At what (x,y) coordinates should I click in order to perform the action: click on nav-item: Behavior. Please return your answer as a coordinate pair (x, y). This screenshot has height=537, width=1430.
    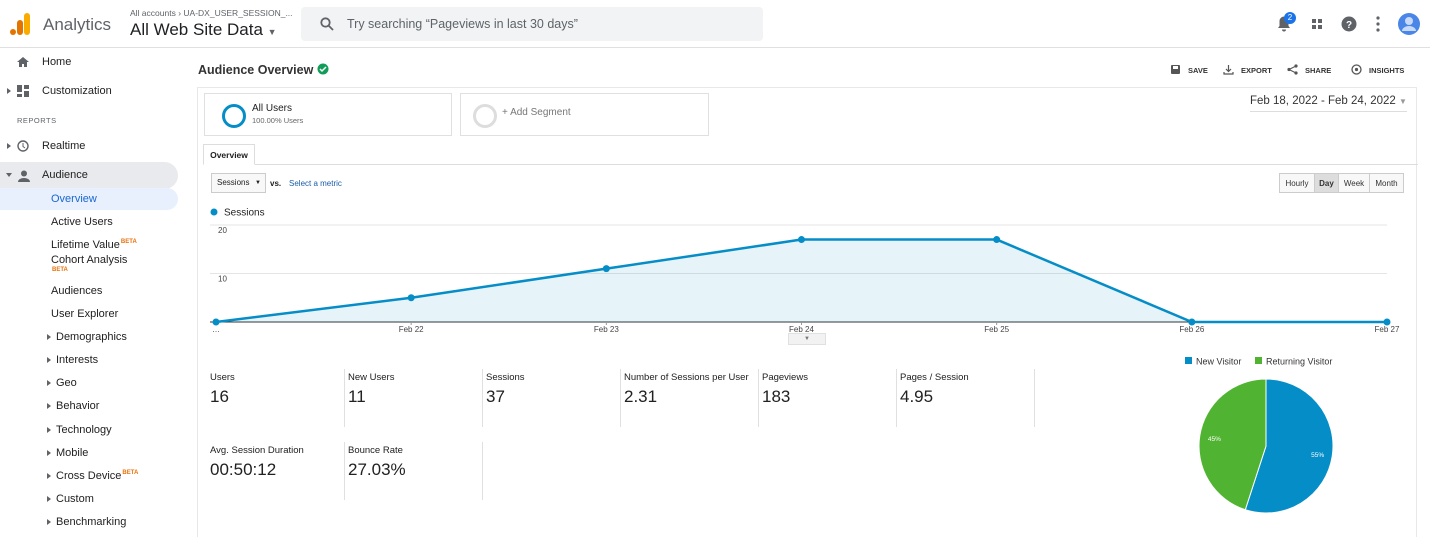
    Looking at the image, I should click on (89, 406).